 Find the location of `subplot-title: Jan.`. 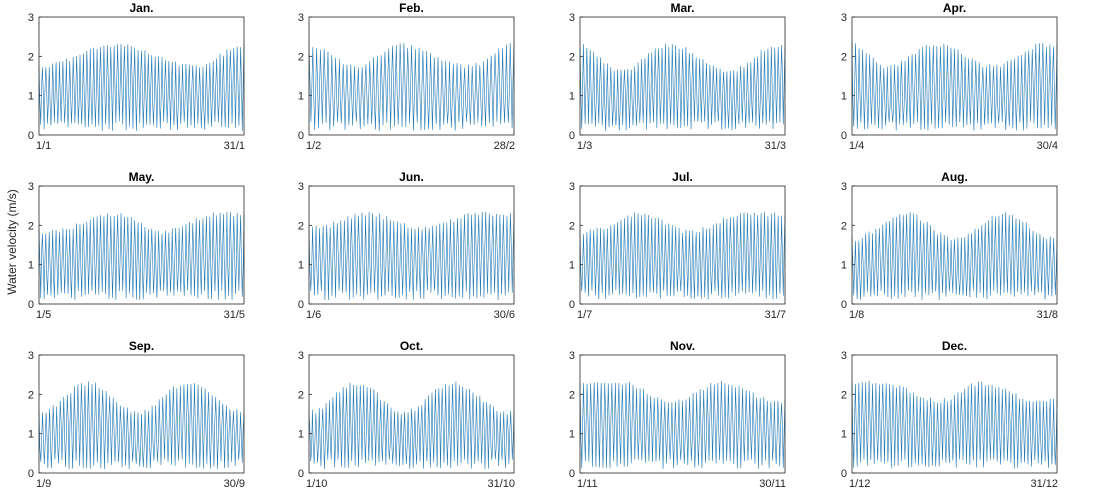

subplot-title: Jan. is located at coordinates (141, 8).